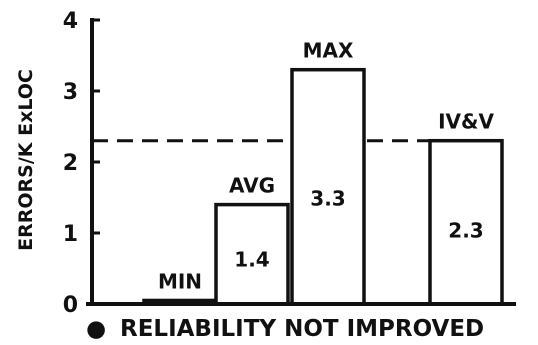  Describe the element at coordinates (466, 122) in the screenshot. I see `bar-category-label: IV&V` at that location.